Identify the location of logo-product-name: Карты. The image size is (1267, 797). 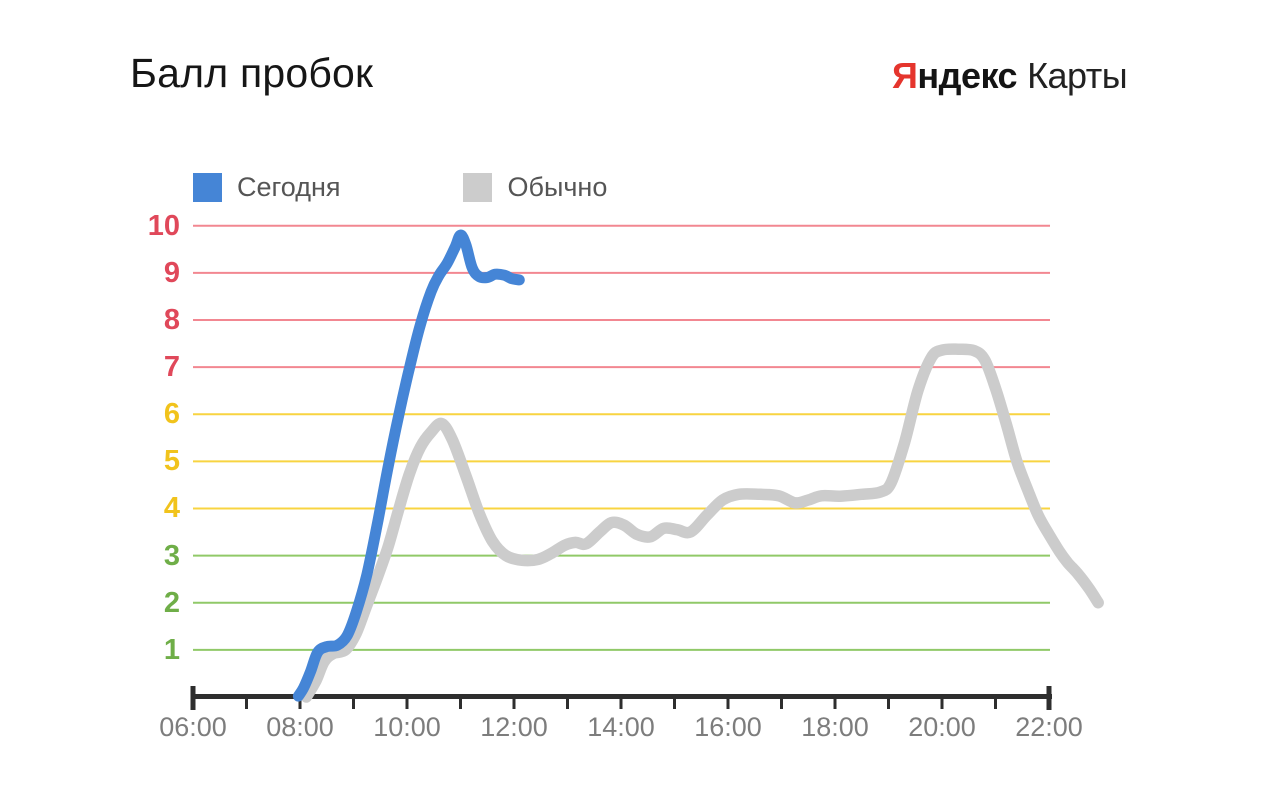
(1077, 75).